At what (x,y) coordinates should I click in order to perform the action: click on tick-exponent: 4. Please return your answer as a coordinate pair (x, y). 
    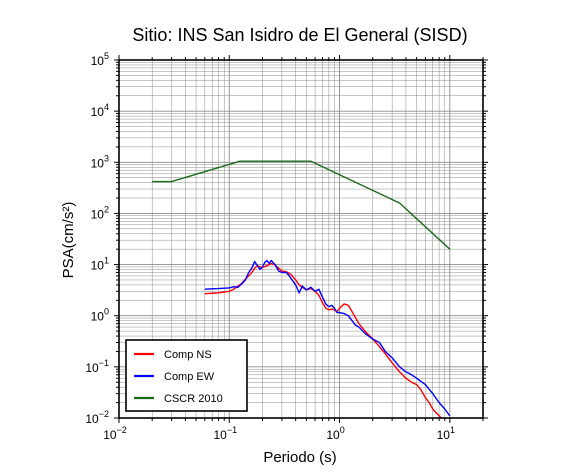
    Looking at the image, I should click on (106, 107).